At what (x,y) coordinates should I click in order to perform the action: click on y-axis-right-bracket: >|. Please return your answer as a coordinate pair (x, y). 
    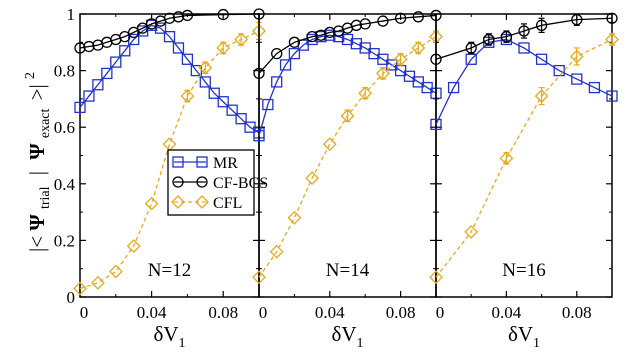
    Looking at the image, I should click on (37, 92).